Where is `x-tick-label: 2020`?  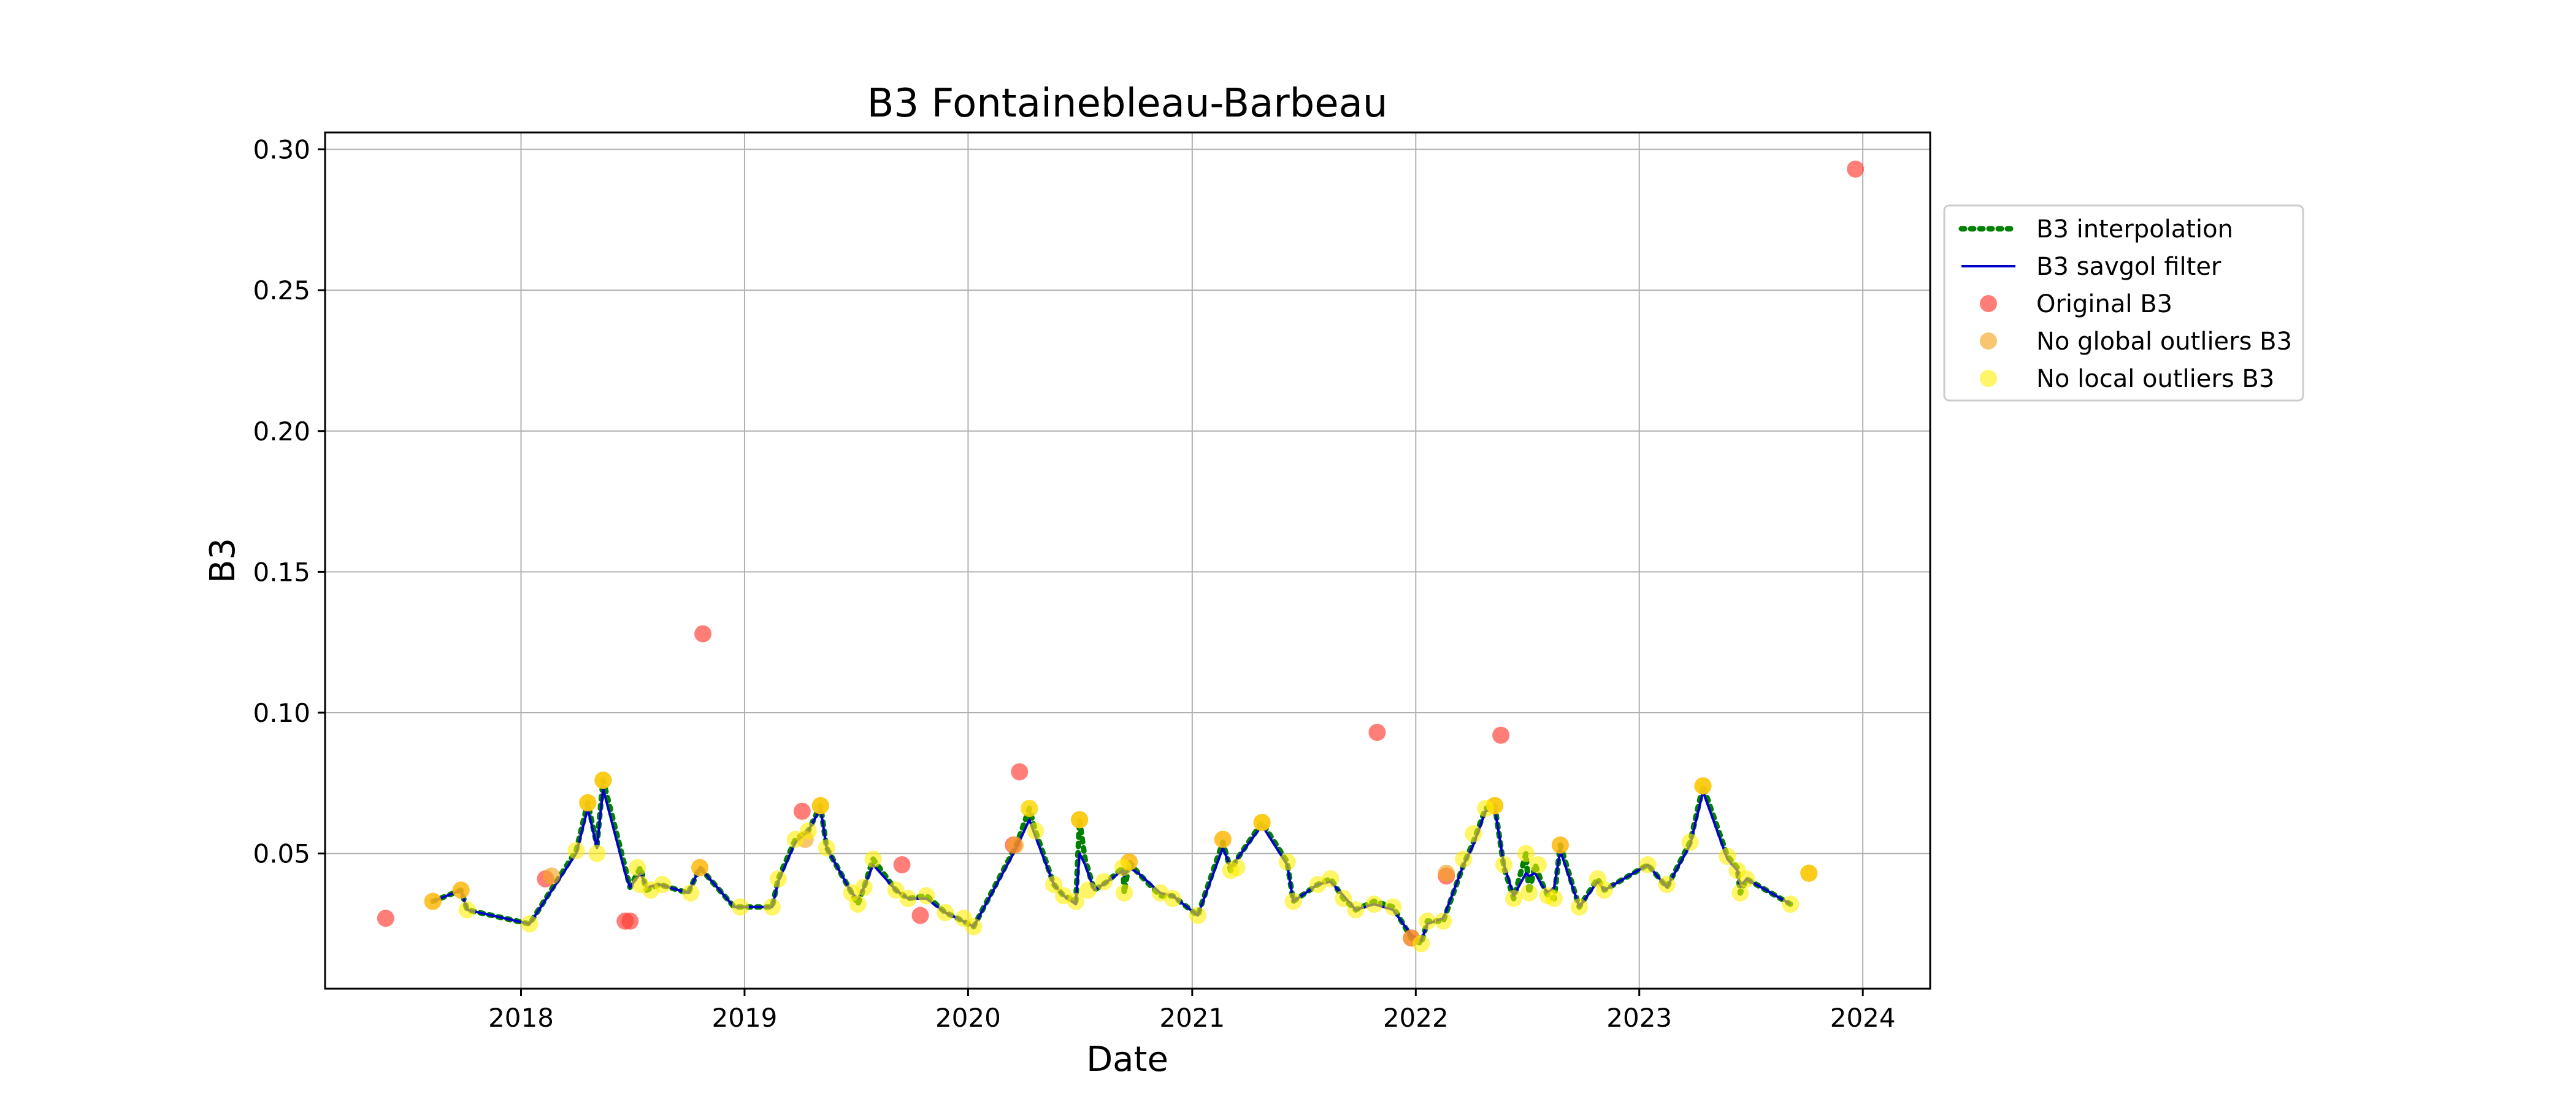
x-tick-label: 2020 is located at coordinates (968, 1018).